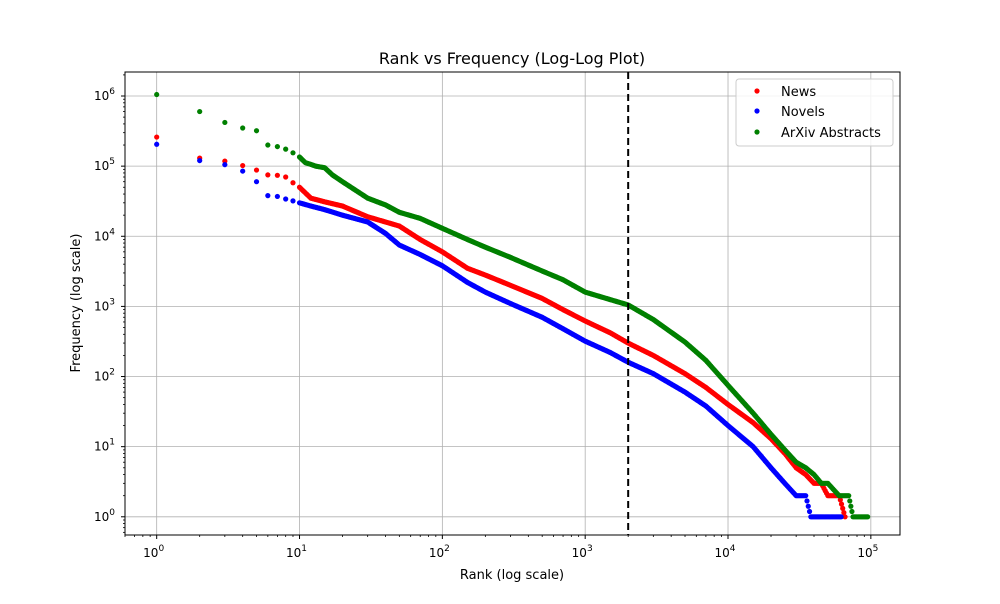 The width and height of the screenshot is (1000, 604). Describe the element at coordinates (439, 552) in the screenshot. I see `x-tick-label: 10²` at that location.